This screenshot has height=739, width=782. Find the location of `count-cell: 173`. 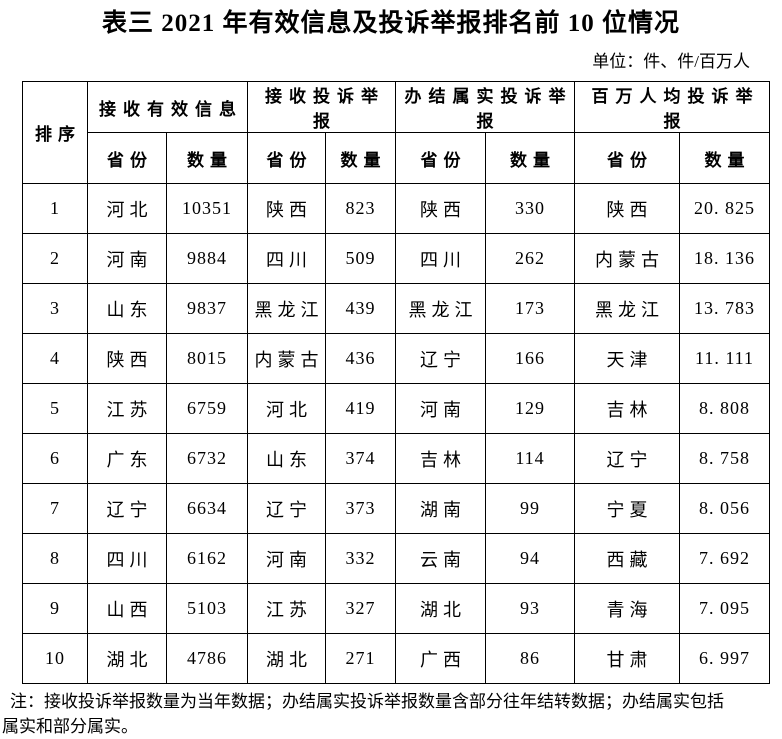

count-cell: 173 is located at coordinates (530, 308).